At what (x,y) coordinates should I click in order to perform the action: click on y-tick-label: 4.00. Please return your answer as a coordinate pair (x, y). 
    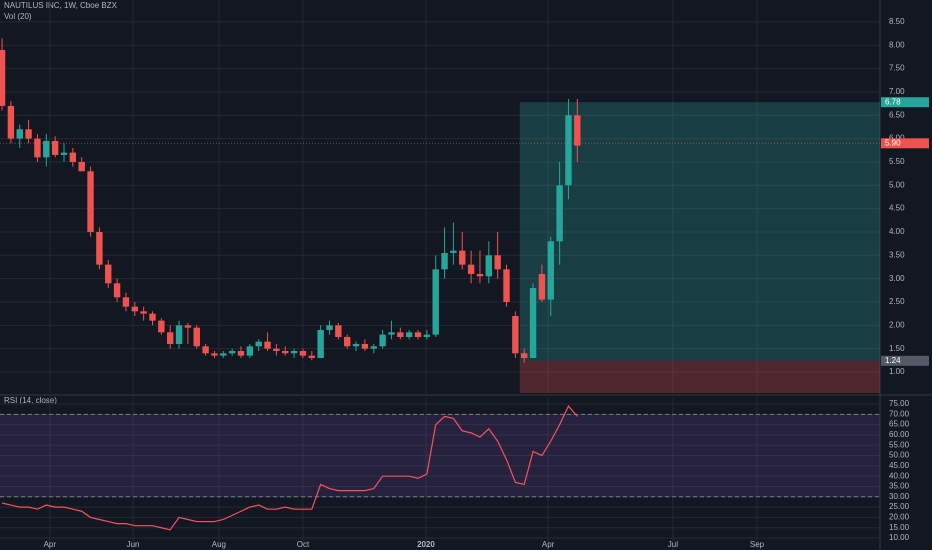
    Looking at the image, I should click on (897, 231).